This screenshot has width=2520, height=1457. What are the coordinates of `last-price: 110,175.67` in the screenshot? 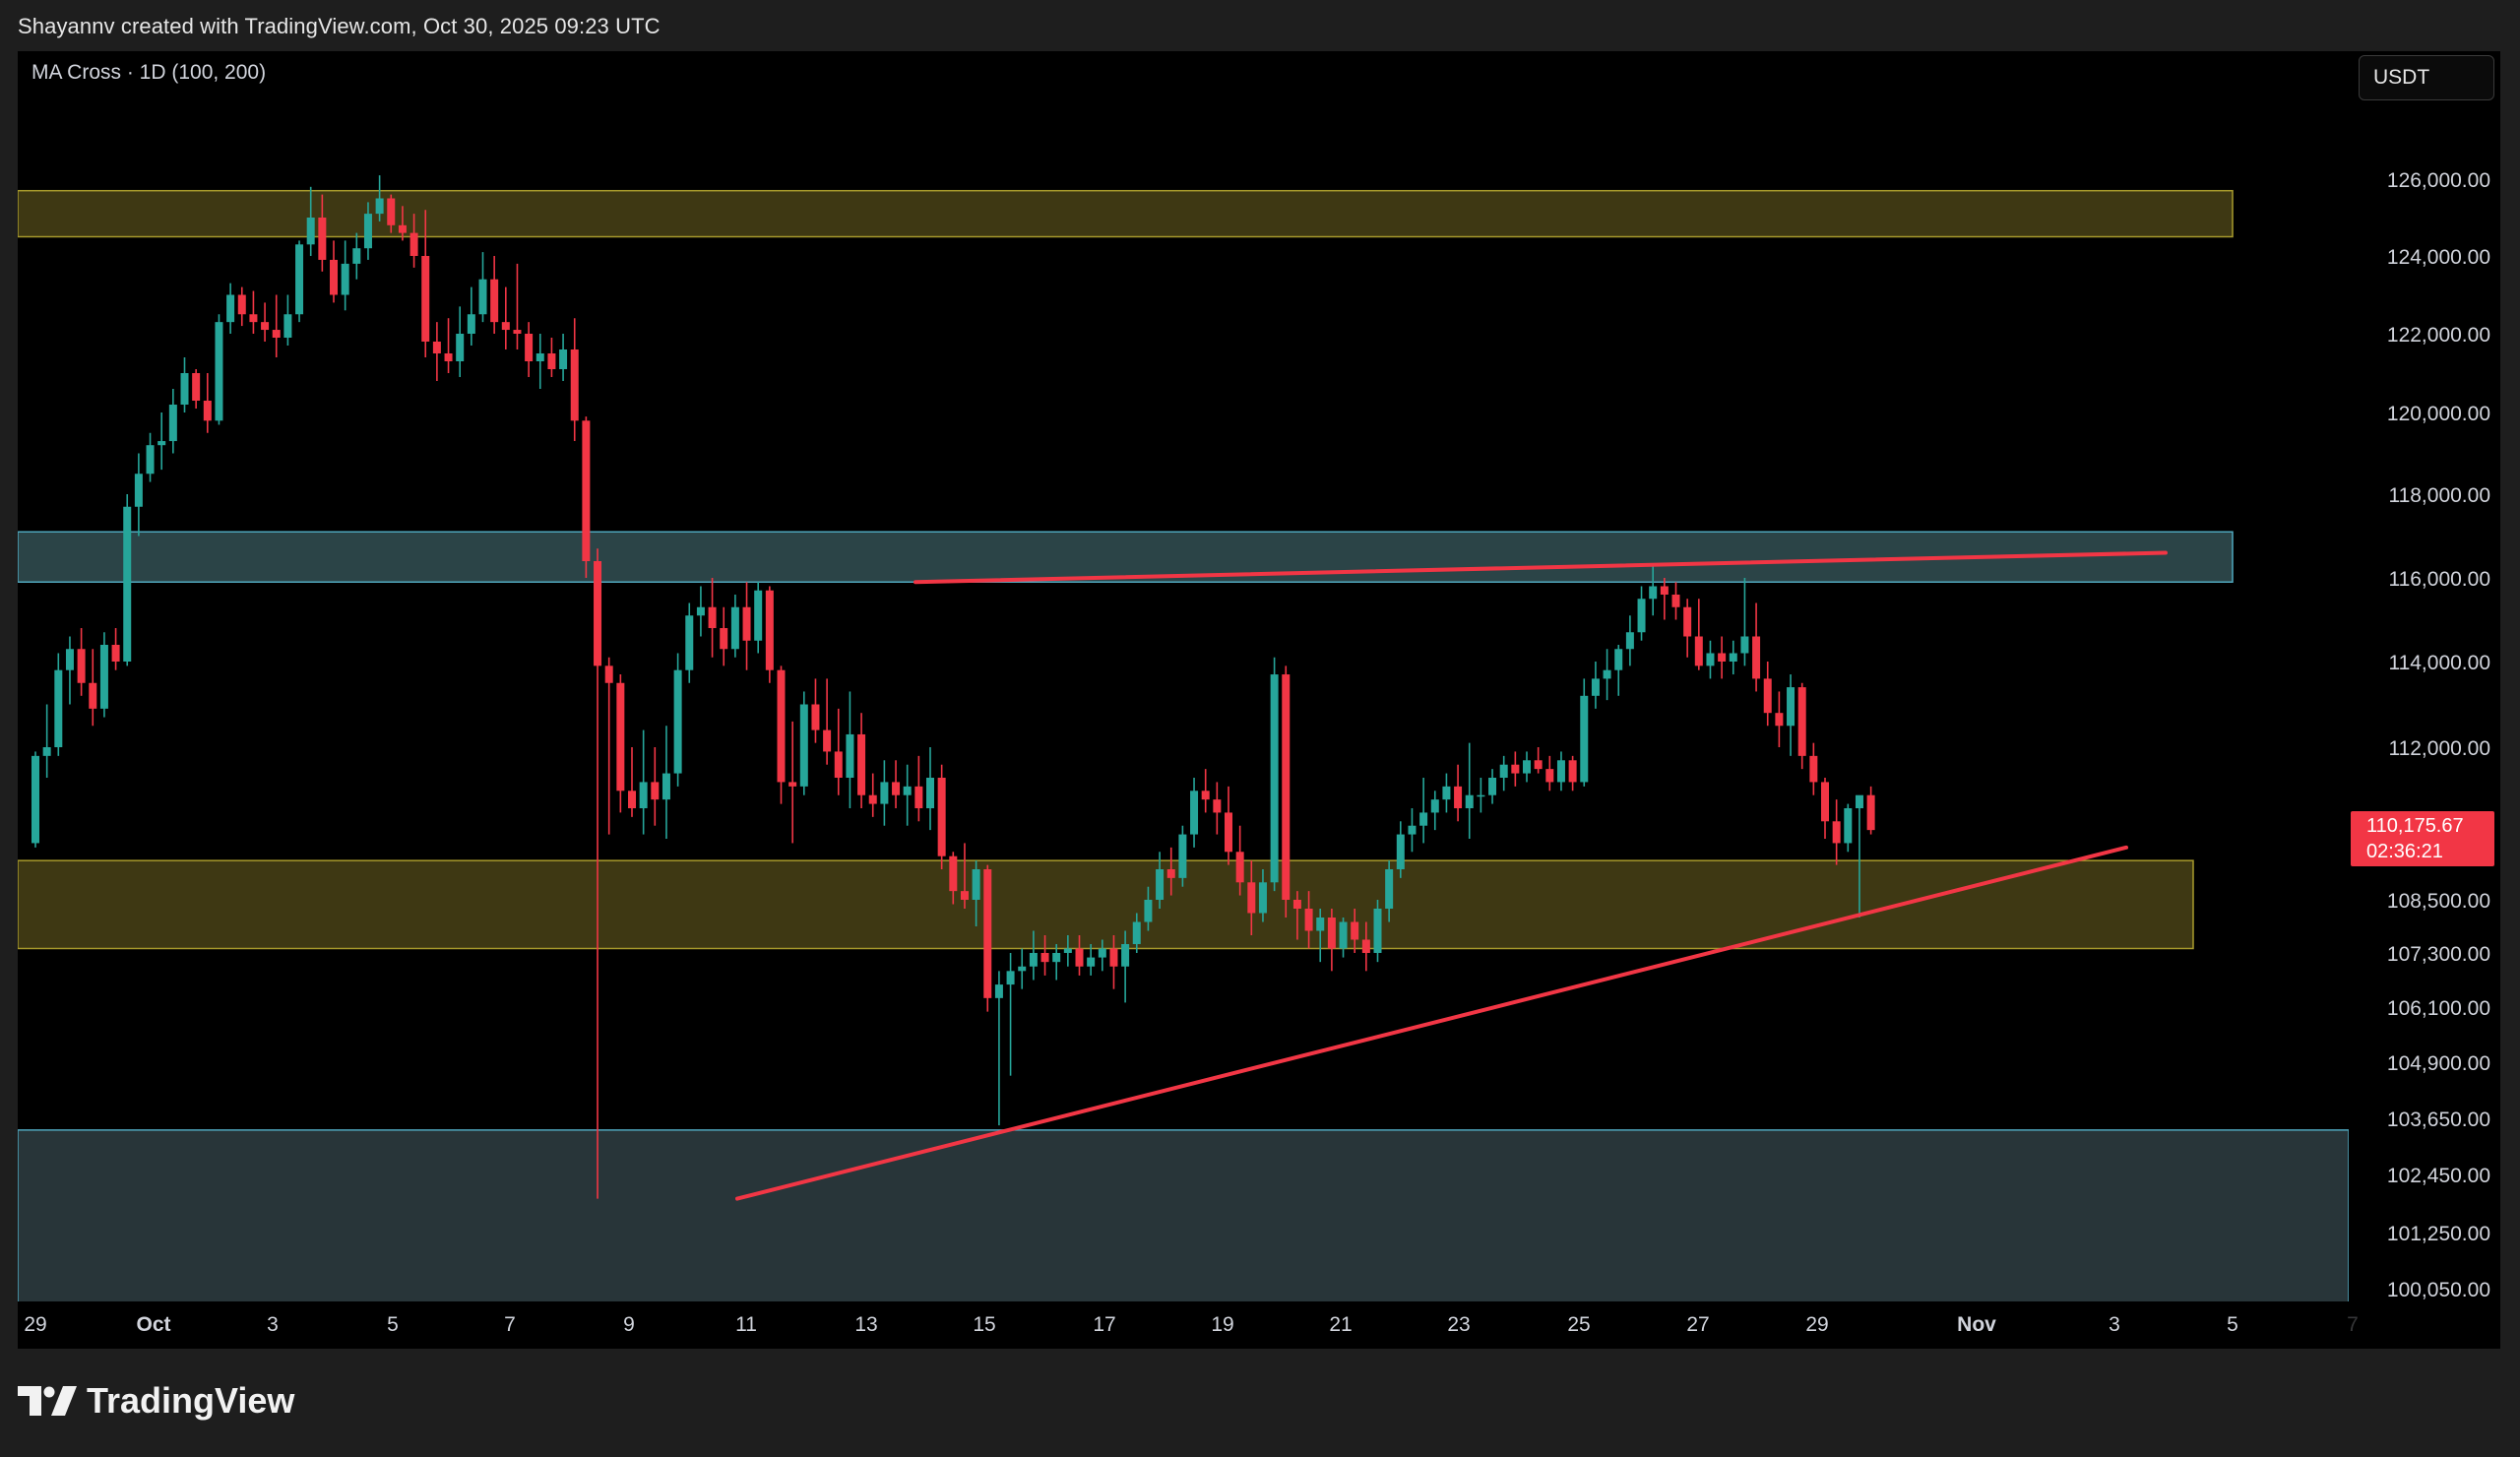 It's located at (2415, 826).